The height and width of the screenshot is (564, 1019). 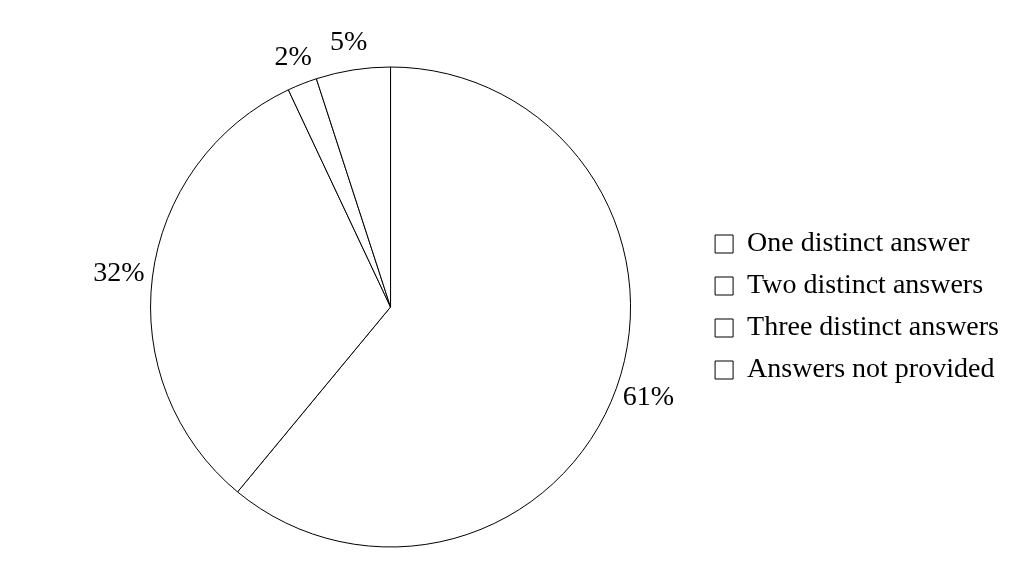 I want to click on legend-label: Two distinct answers, so click(x=865, y=284).